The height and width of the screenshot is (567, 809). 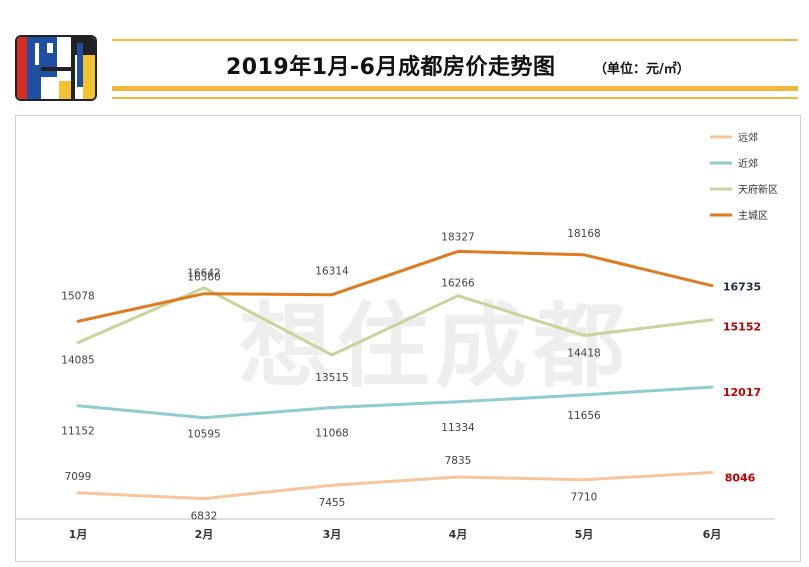 I want to click on legend-label: 主城区, so click(x=753, y=216).